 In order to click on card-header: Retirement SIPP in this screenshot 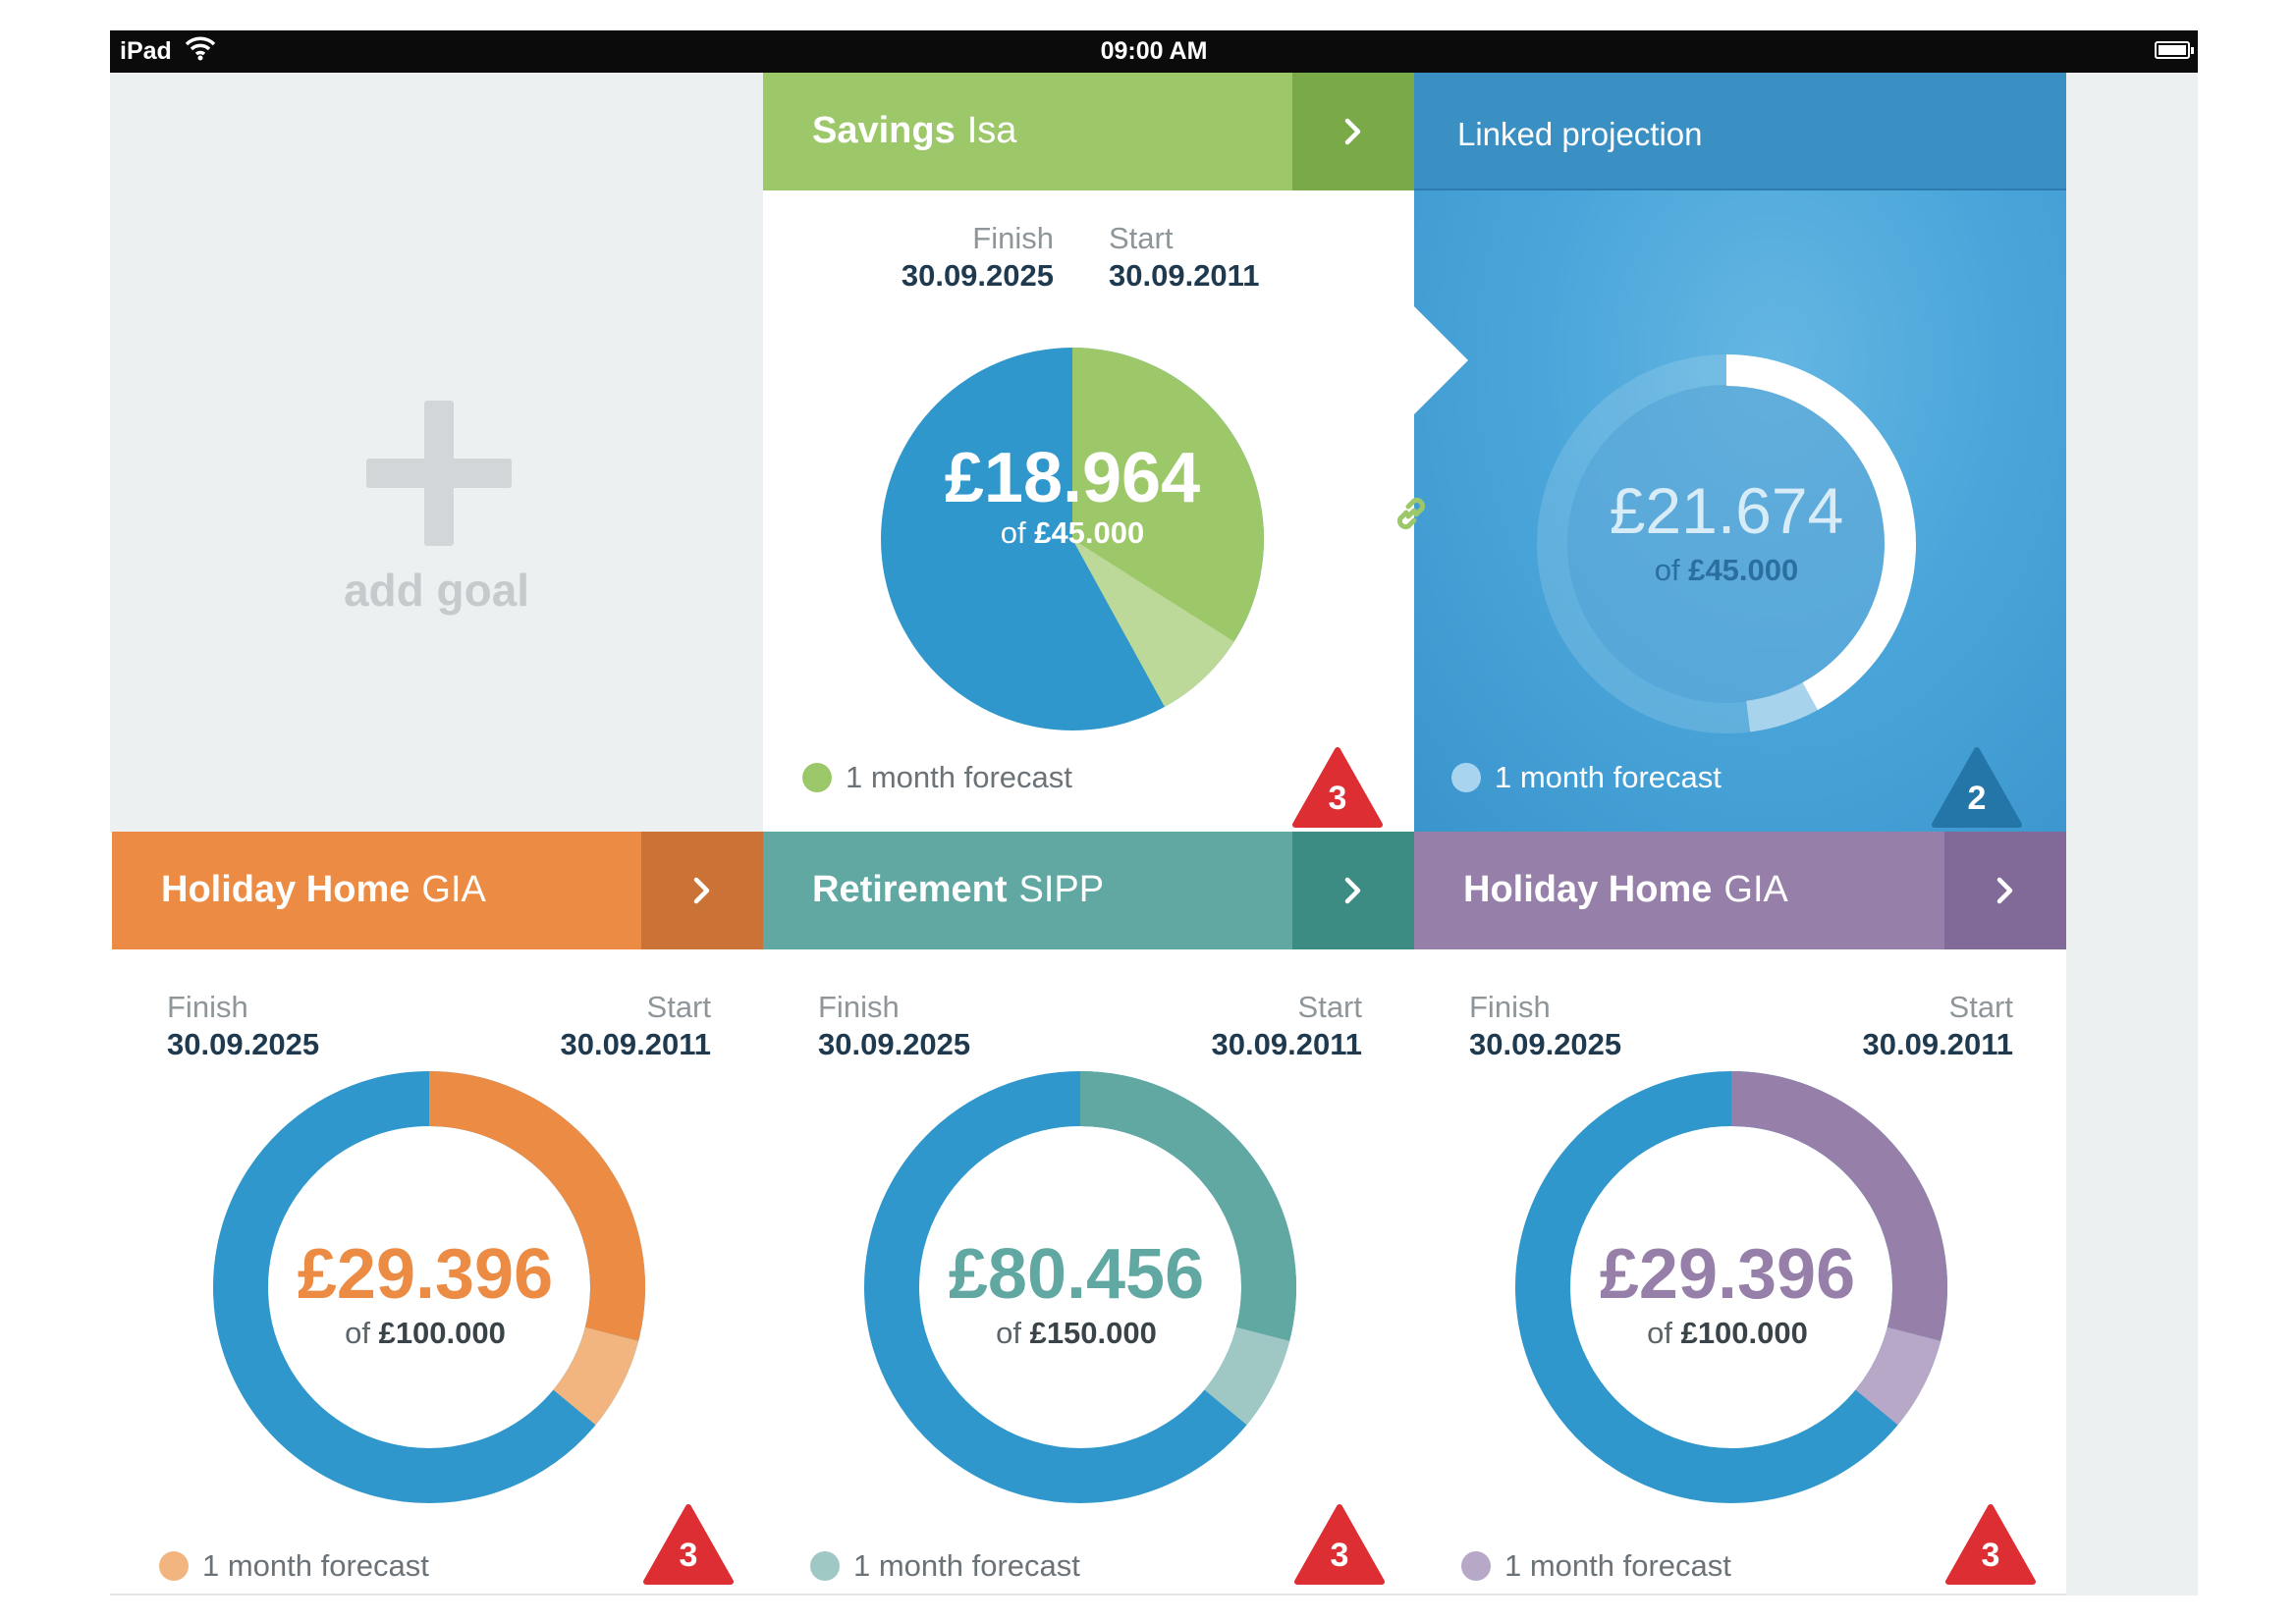, I will do `click(1088, 890)`.